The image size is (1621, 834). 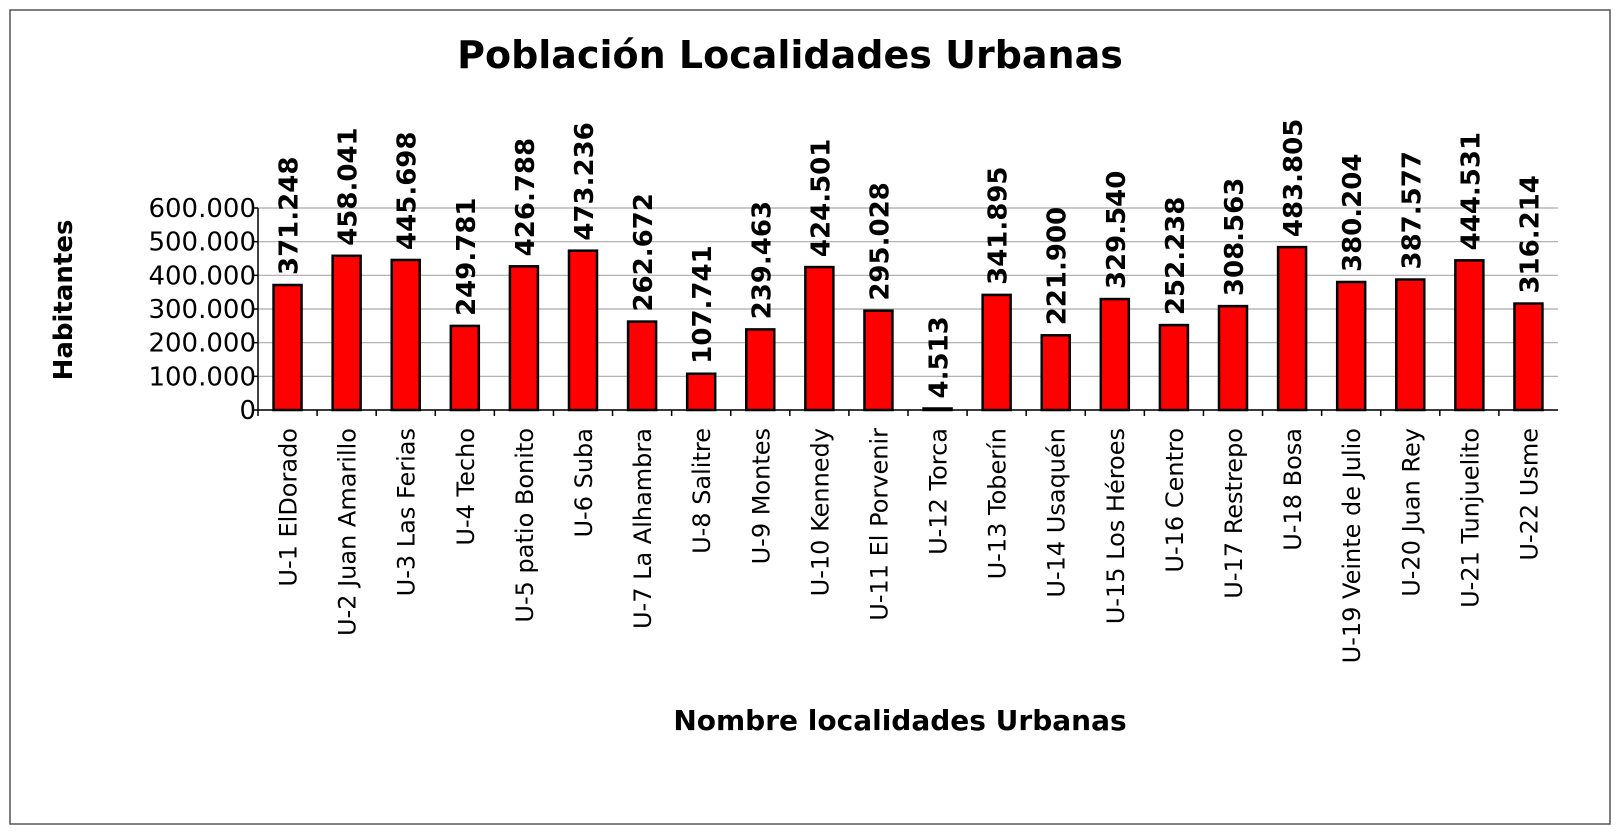 I want to click on x-tick-label: U-10 Kennedy, so click(x=820, y=512).